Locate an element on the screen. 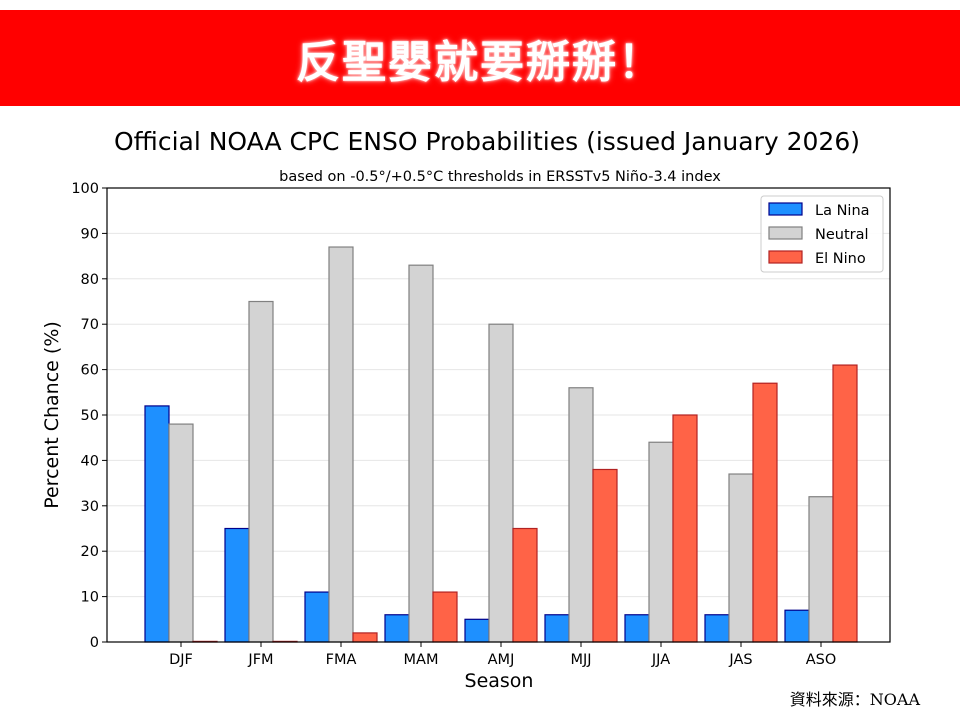 The image size is (960, 720). bar-neutral-fma is located at coordinates (341, 444).